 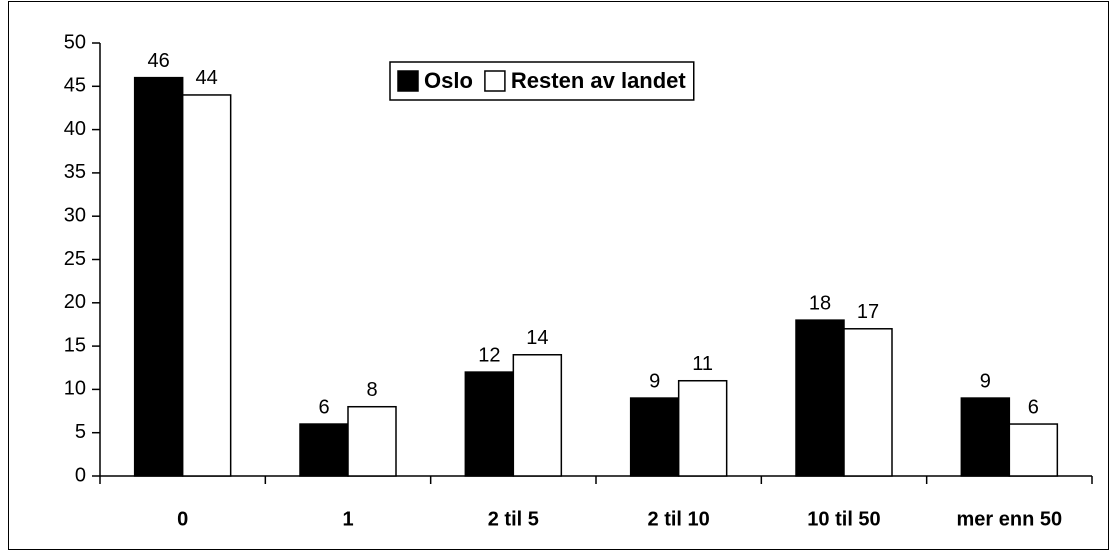 I want to click on data-label: 14, so click(x=537, y=338).